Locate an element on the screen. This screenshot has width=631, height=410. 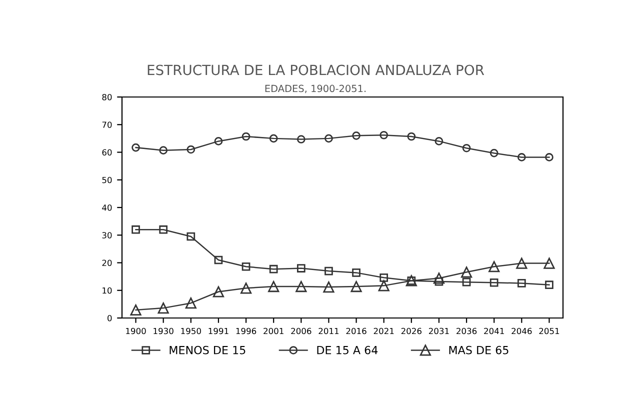
chart-title: ESTRUCTURA DE LA POBLACION ANDALUZA POR is located at coordinates (316, 70).